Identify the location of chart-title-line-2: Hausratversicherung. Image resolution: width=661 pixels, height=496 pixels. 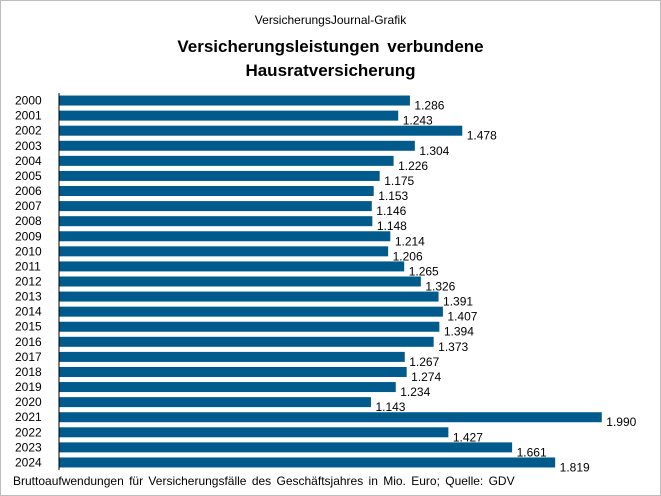
(330, 70).